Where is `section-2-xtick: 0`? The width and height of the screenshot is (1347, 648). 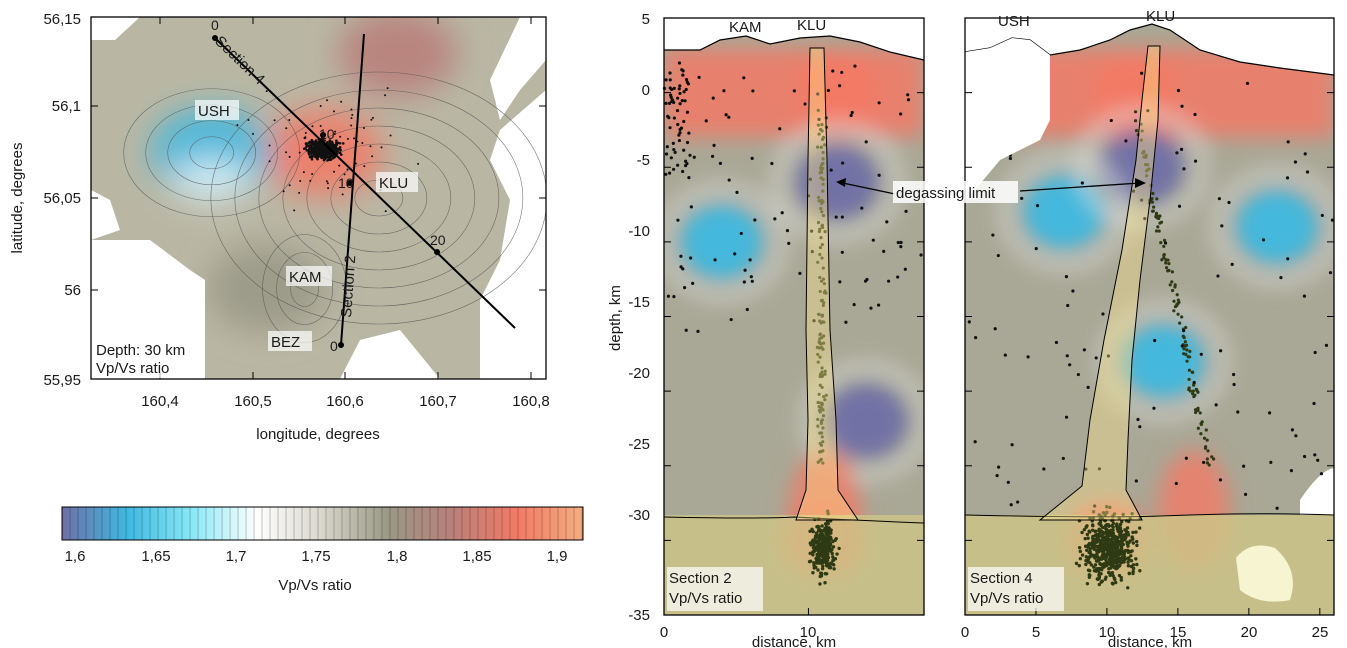
section-2-xtick: 0 is located at coordinates (664, 632).